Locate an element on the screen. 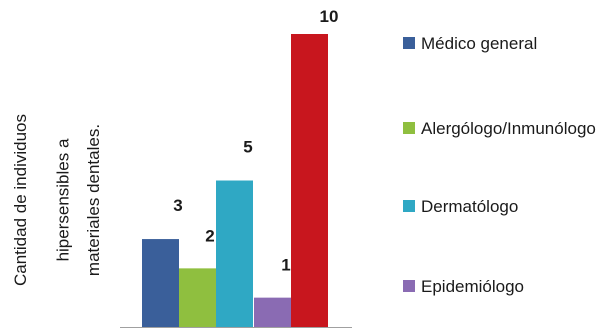 This screenshot has height=331, width=608. legend-item-medico-general: Médico general is located at coordinates (505, 43).